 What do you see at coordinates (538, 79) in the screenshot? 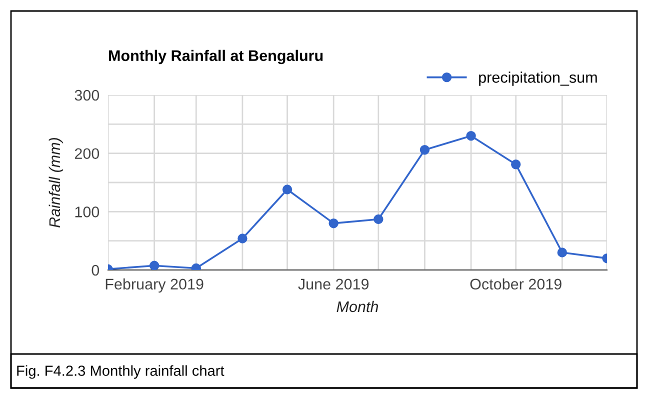
I see `legend-label: precipitation_sum` at bounding box center [538, 79].